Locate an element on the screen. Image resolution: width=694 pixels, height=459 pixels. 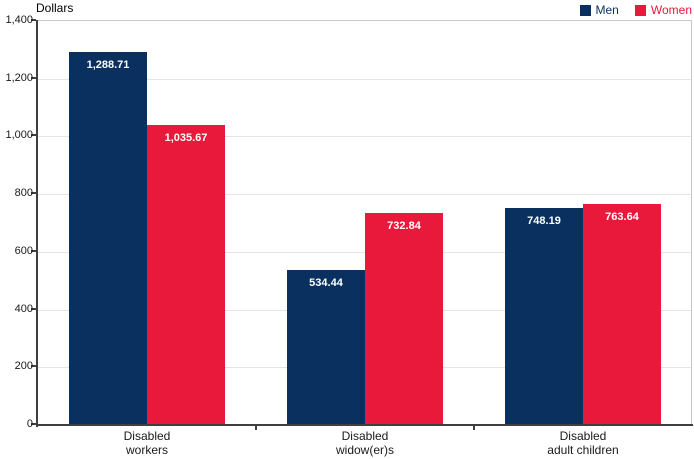
x-category-label: Disabled widow(er)s is located at coordinates (364, 443).